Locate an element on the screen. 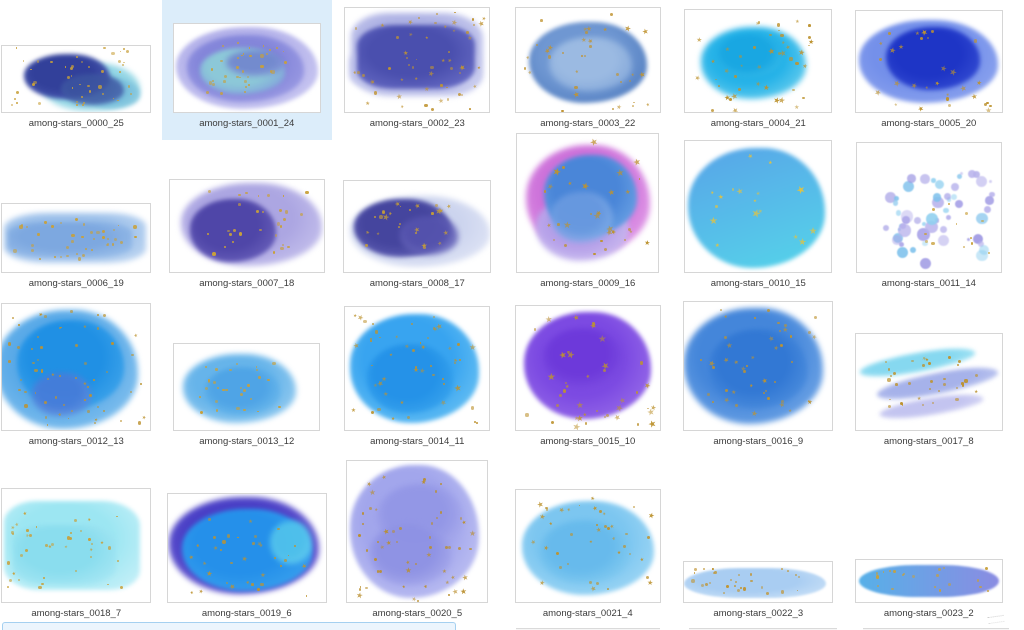  file-item: ★★★★★★★★★★★★★★★★★★★among-stars_0016_9 is located at coordinates (758, 379).